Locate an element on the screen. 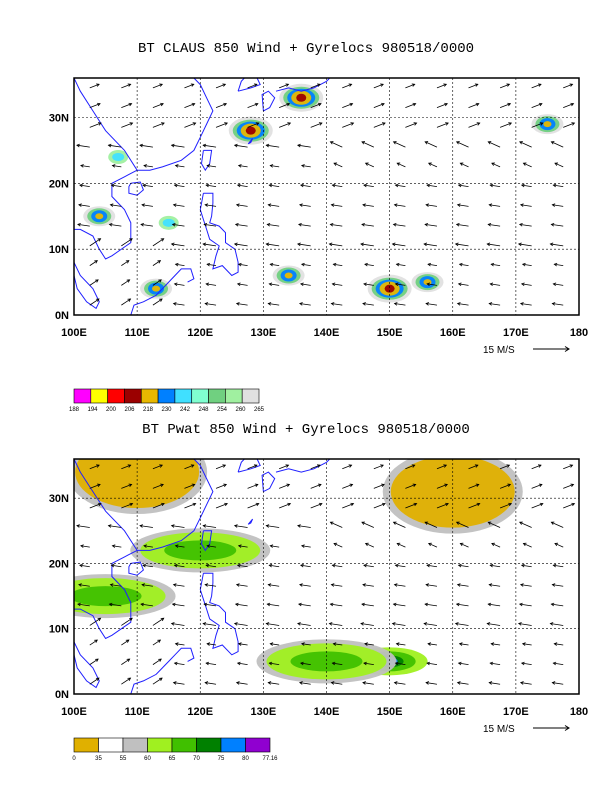 The width and height of the screenshot is (612, 792). colorbar-label: 55 is located at coordinates (123, 759).